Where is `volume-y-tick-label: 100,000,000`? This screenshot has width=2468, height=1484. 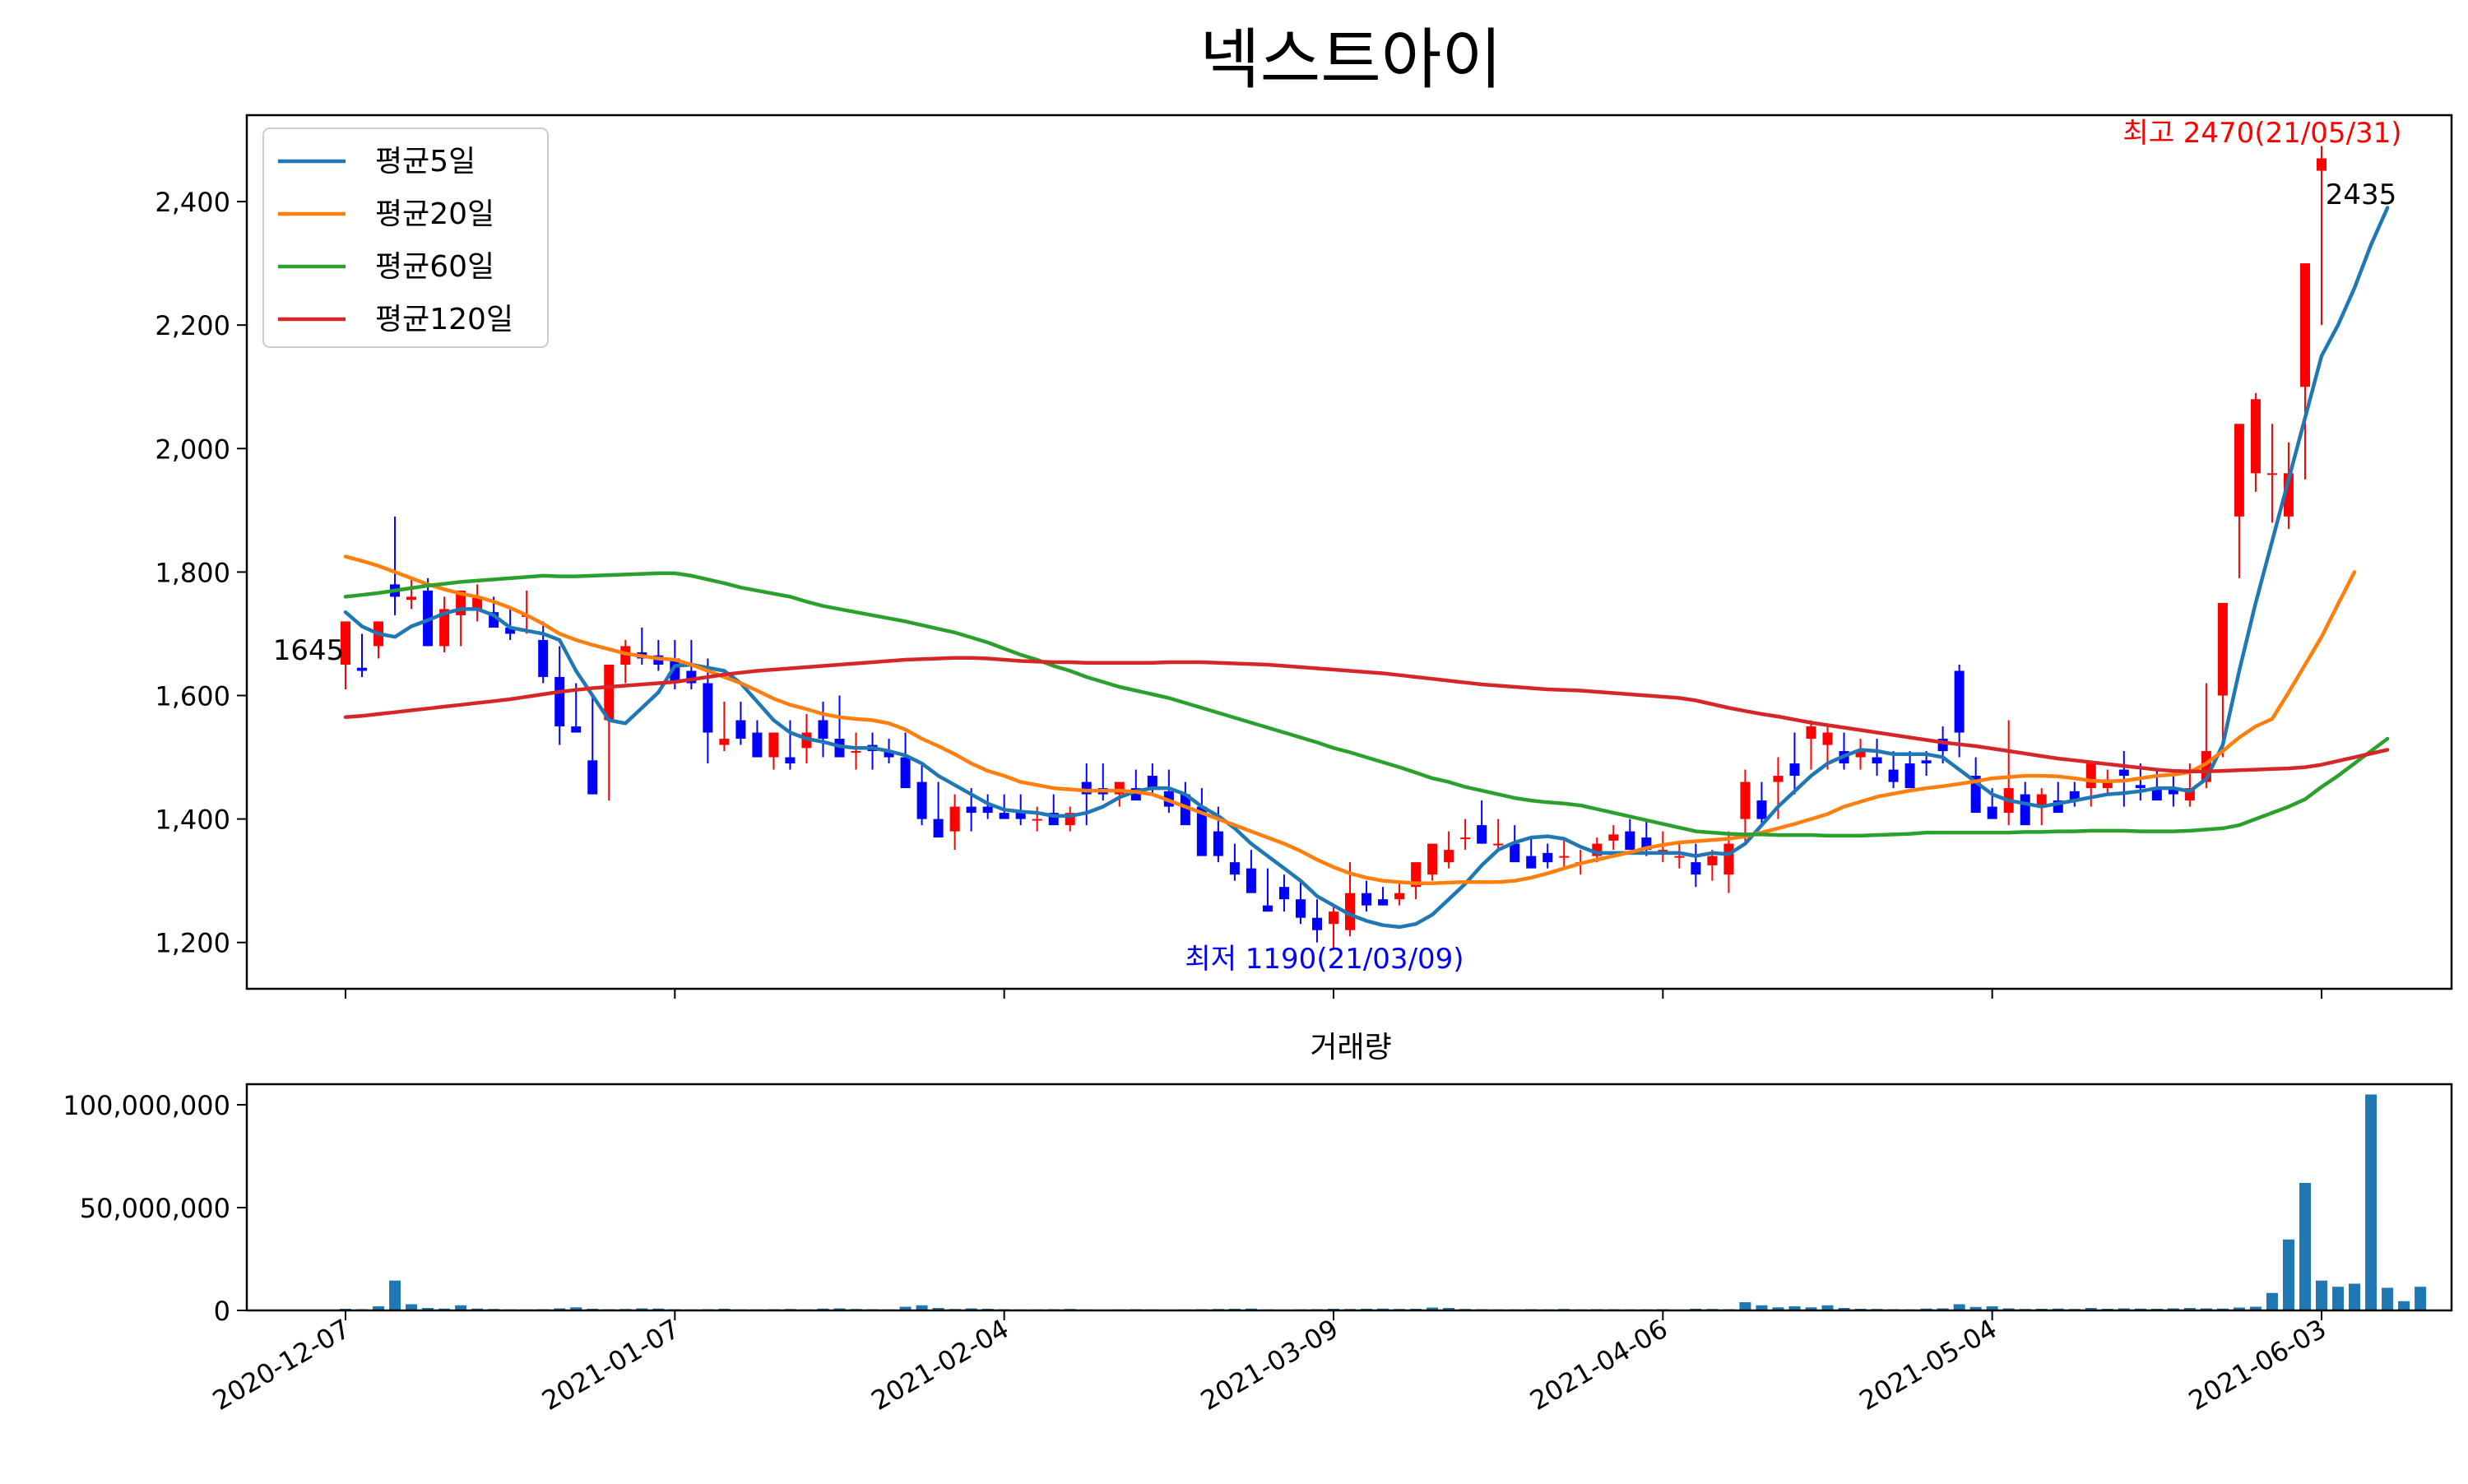
volume-y-tick-label: 100,000,000 is located at coordinates (146, 1105).